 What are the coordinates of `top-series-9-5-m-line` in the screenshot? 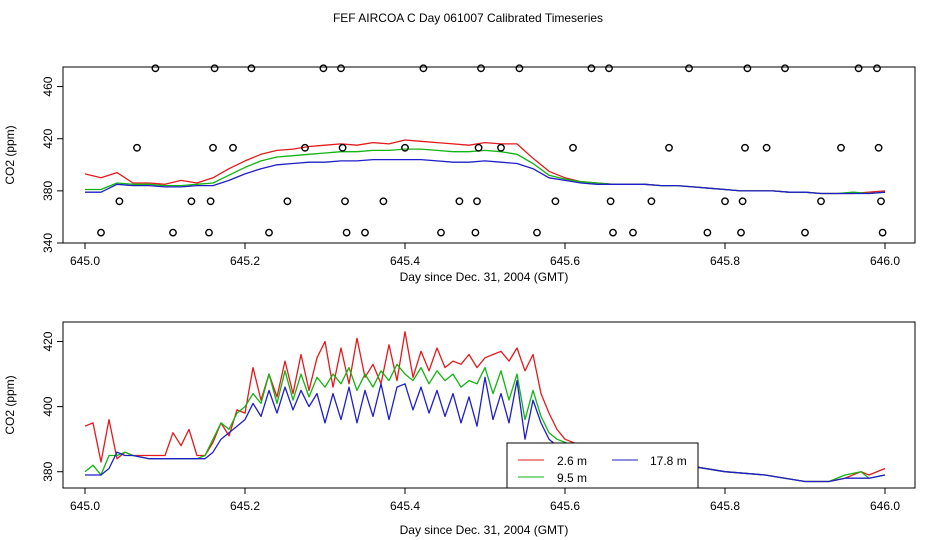 It's located at (485, 171).